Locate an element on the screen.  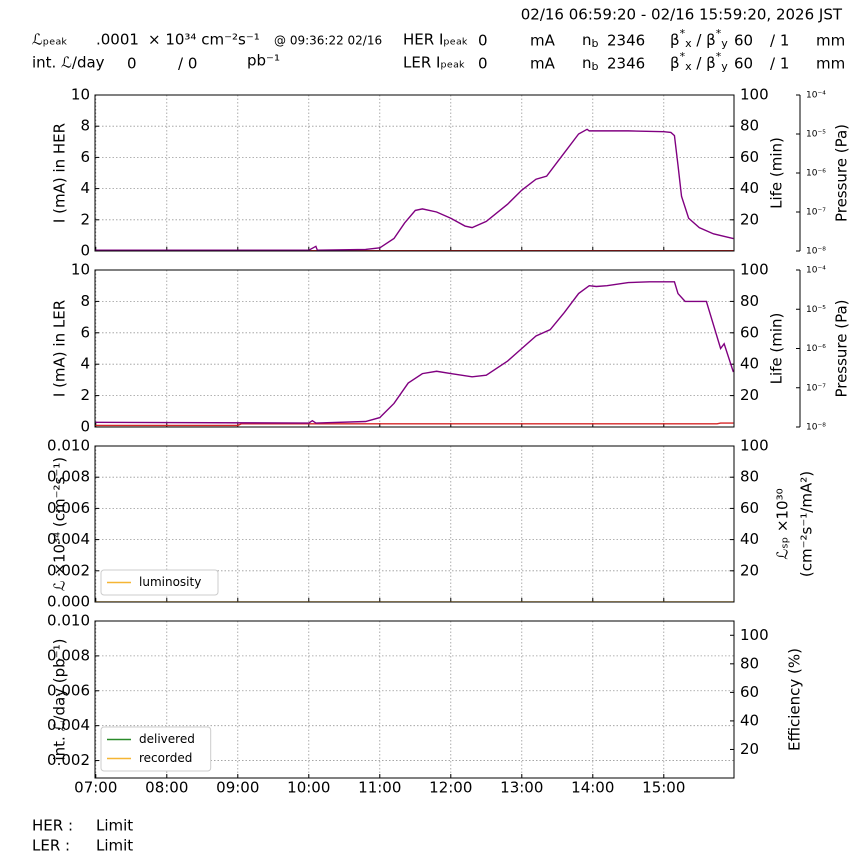
y-tick-label: 0 is located at coordinates (85, 427).